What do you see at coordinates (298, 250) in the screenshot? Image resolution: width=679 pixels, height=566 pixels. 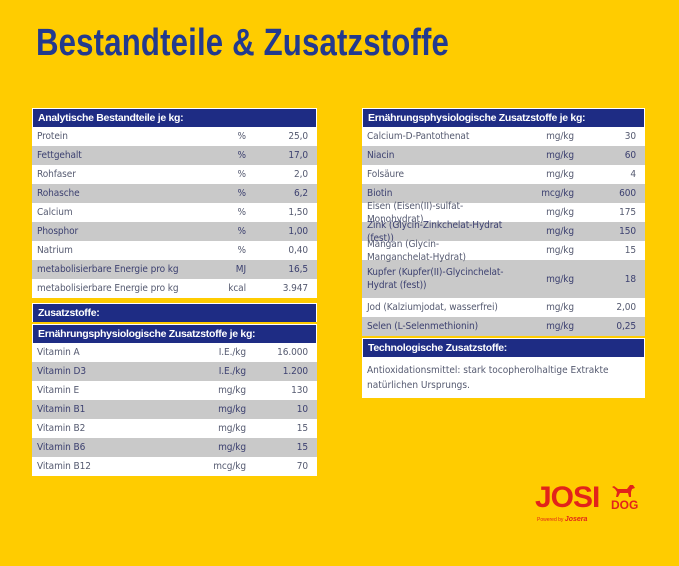 I see `row-value: 0,40` at bounding box center [298, 250].